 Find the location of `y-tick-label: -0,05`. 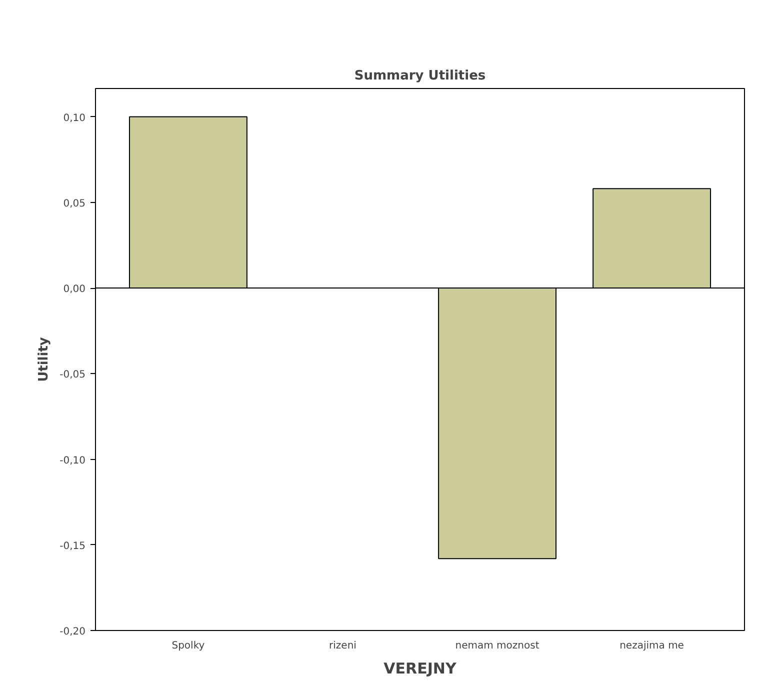

y-tick-label: -0,05 is located at coordinates (73, 375).